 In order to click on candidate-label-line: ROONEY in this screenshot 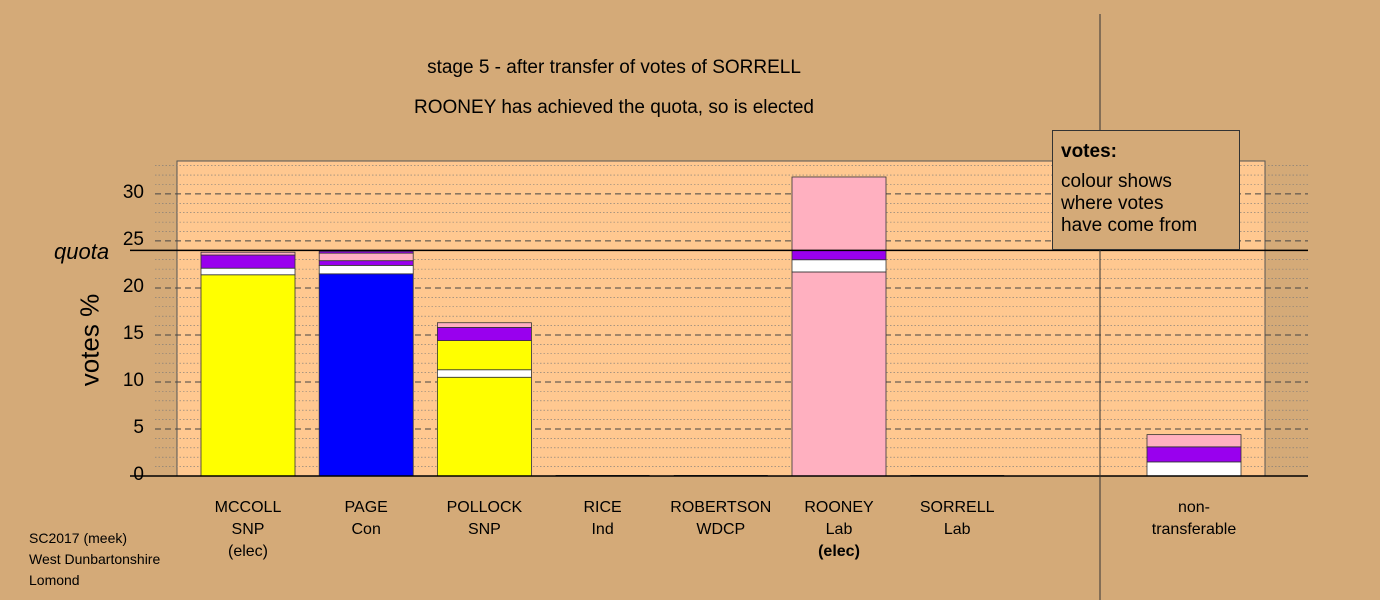, I will do `click(839, 507)`.